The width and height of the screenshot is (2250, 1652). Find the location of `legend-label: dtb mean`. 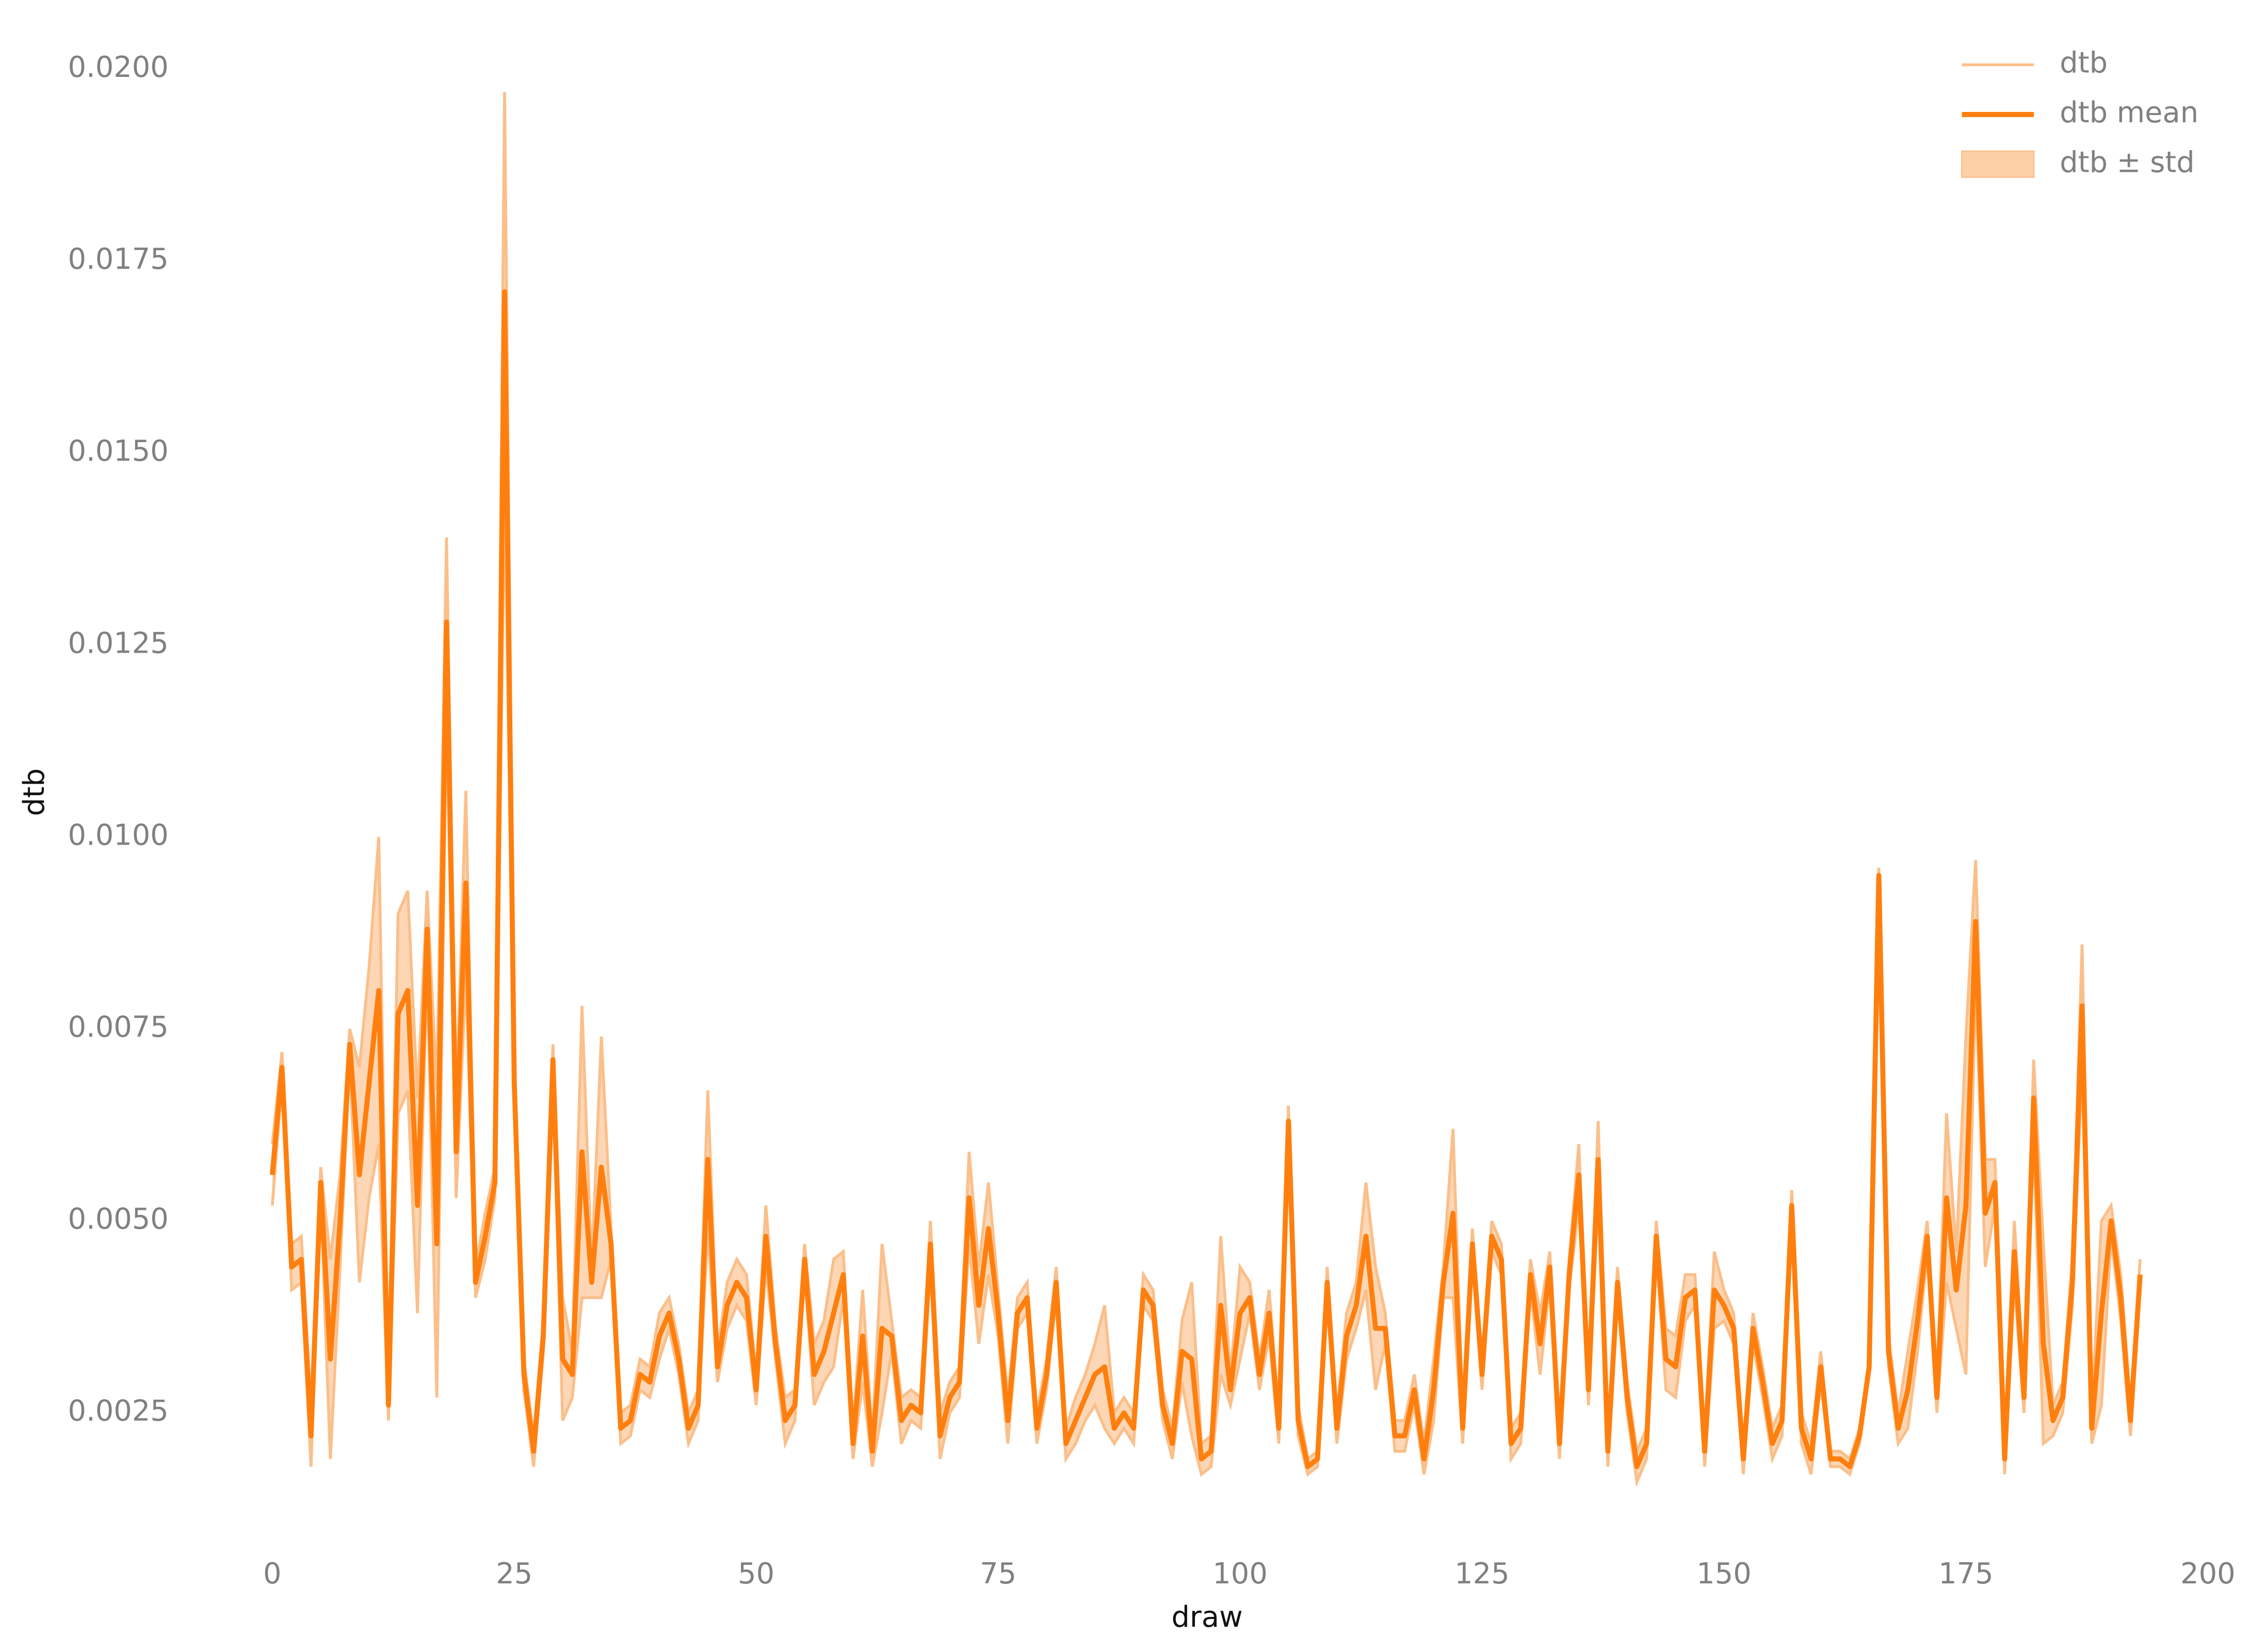

legend-label: dtb mean is located at coordinates (2129, 112).